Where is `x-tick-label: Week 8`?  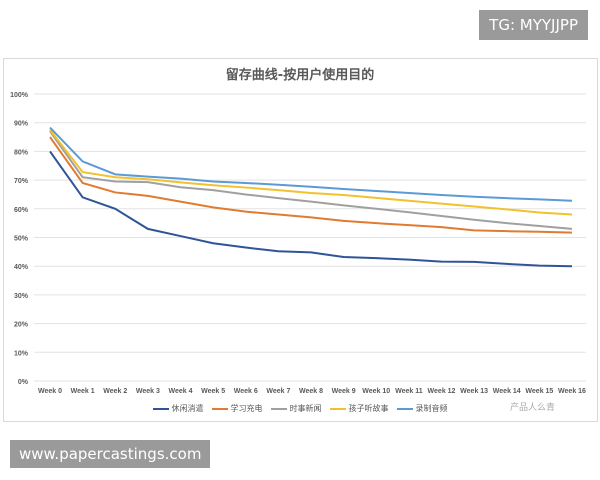 x-tick-label: Week 8 is located at coordinates (311, 391).